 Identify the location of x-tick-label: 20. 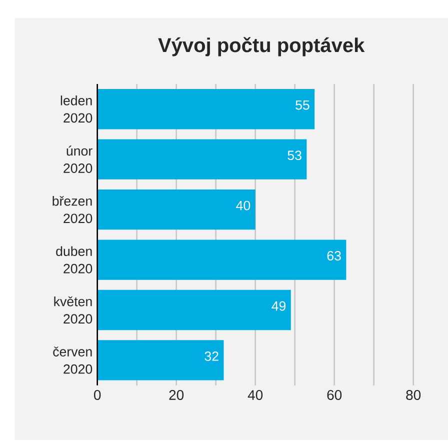
(176, 395).